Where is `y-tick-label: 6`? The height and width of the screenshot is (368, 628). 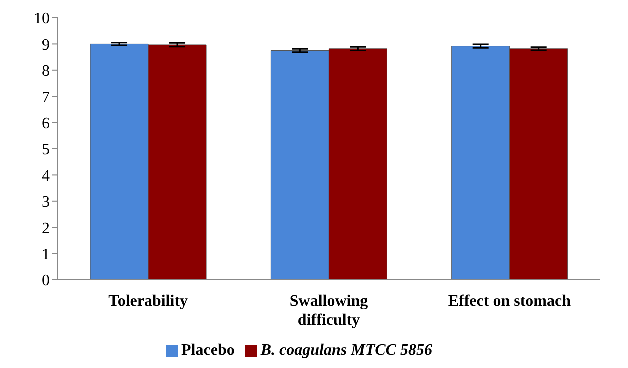 y-tick-label: 6 is located at coordinates (46, 123).